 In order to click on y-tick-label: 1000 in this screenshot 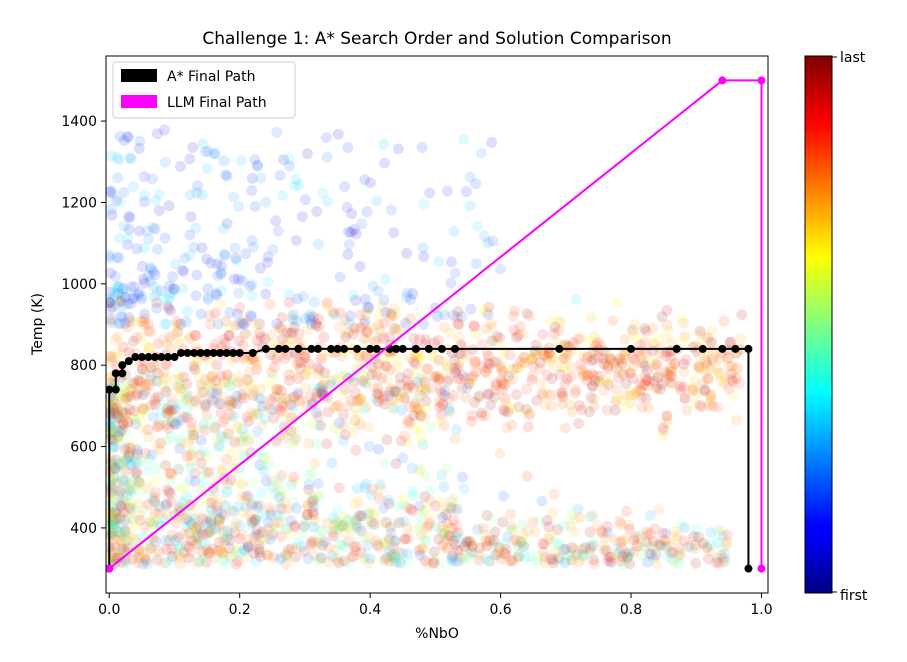, I will do `click(79, 285)`.